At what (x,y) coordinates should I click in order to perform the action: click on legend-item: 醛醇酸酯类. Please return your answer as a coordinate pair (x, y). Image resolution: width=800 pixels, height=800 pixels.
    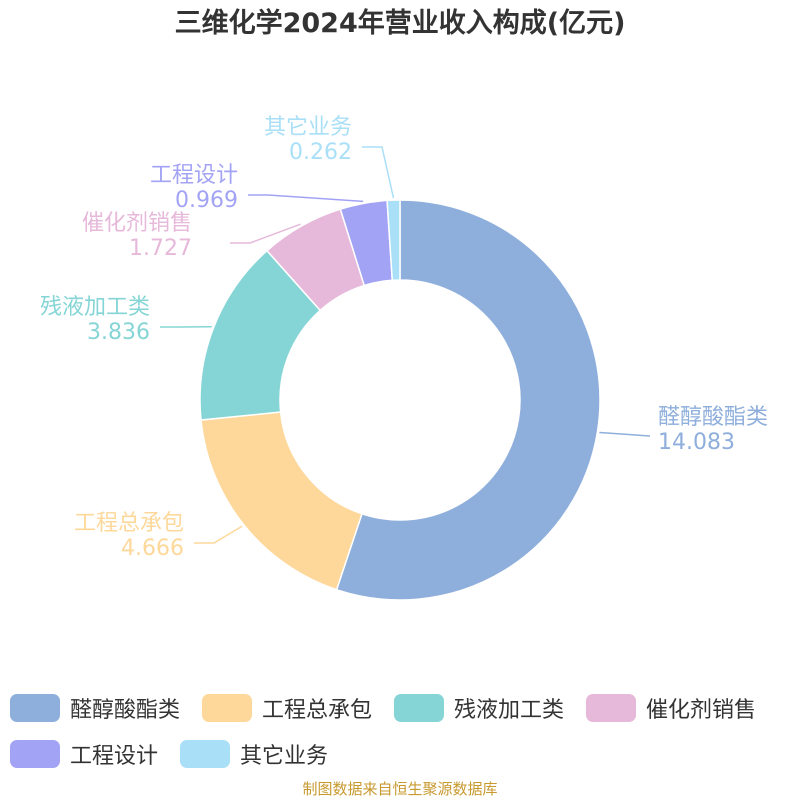
    Looking at the image, I should click on (95, 708).